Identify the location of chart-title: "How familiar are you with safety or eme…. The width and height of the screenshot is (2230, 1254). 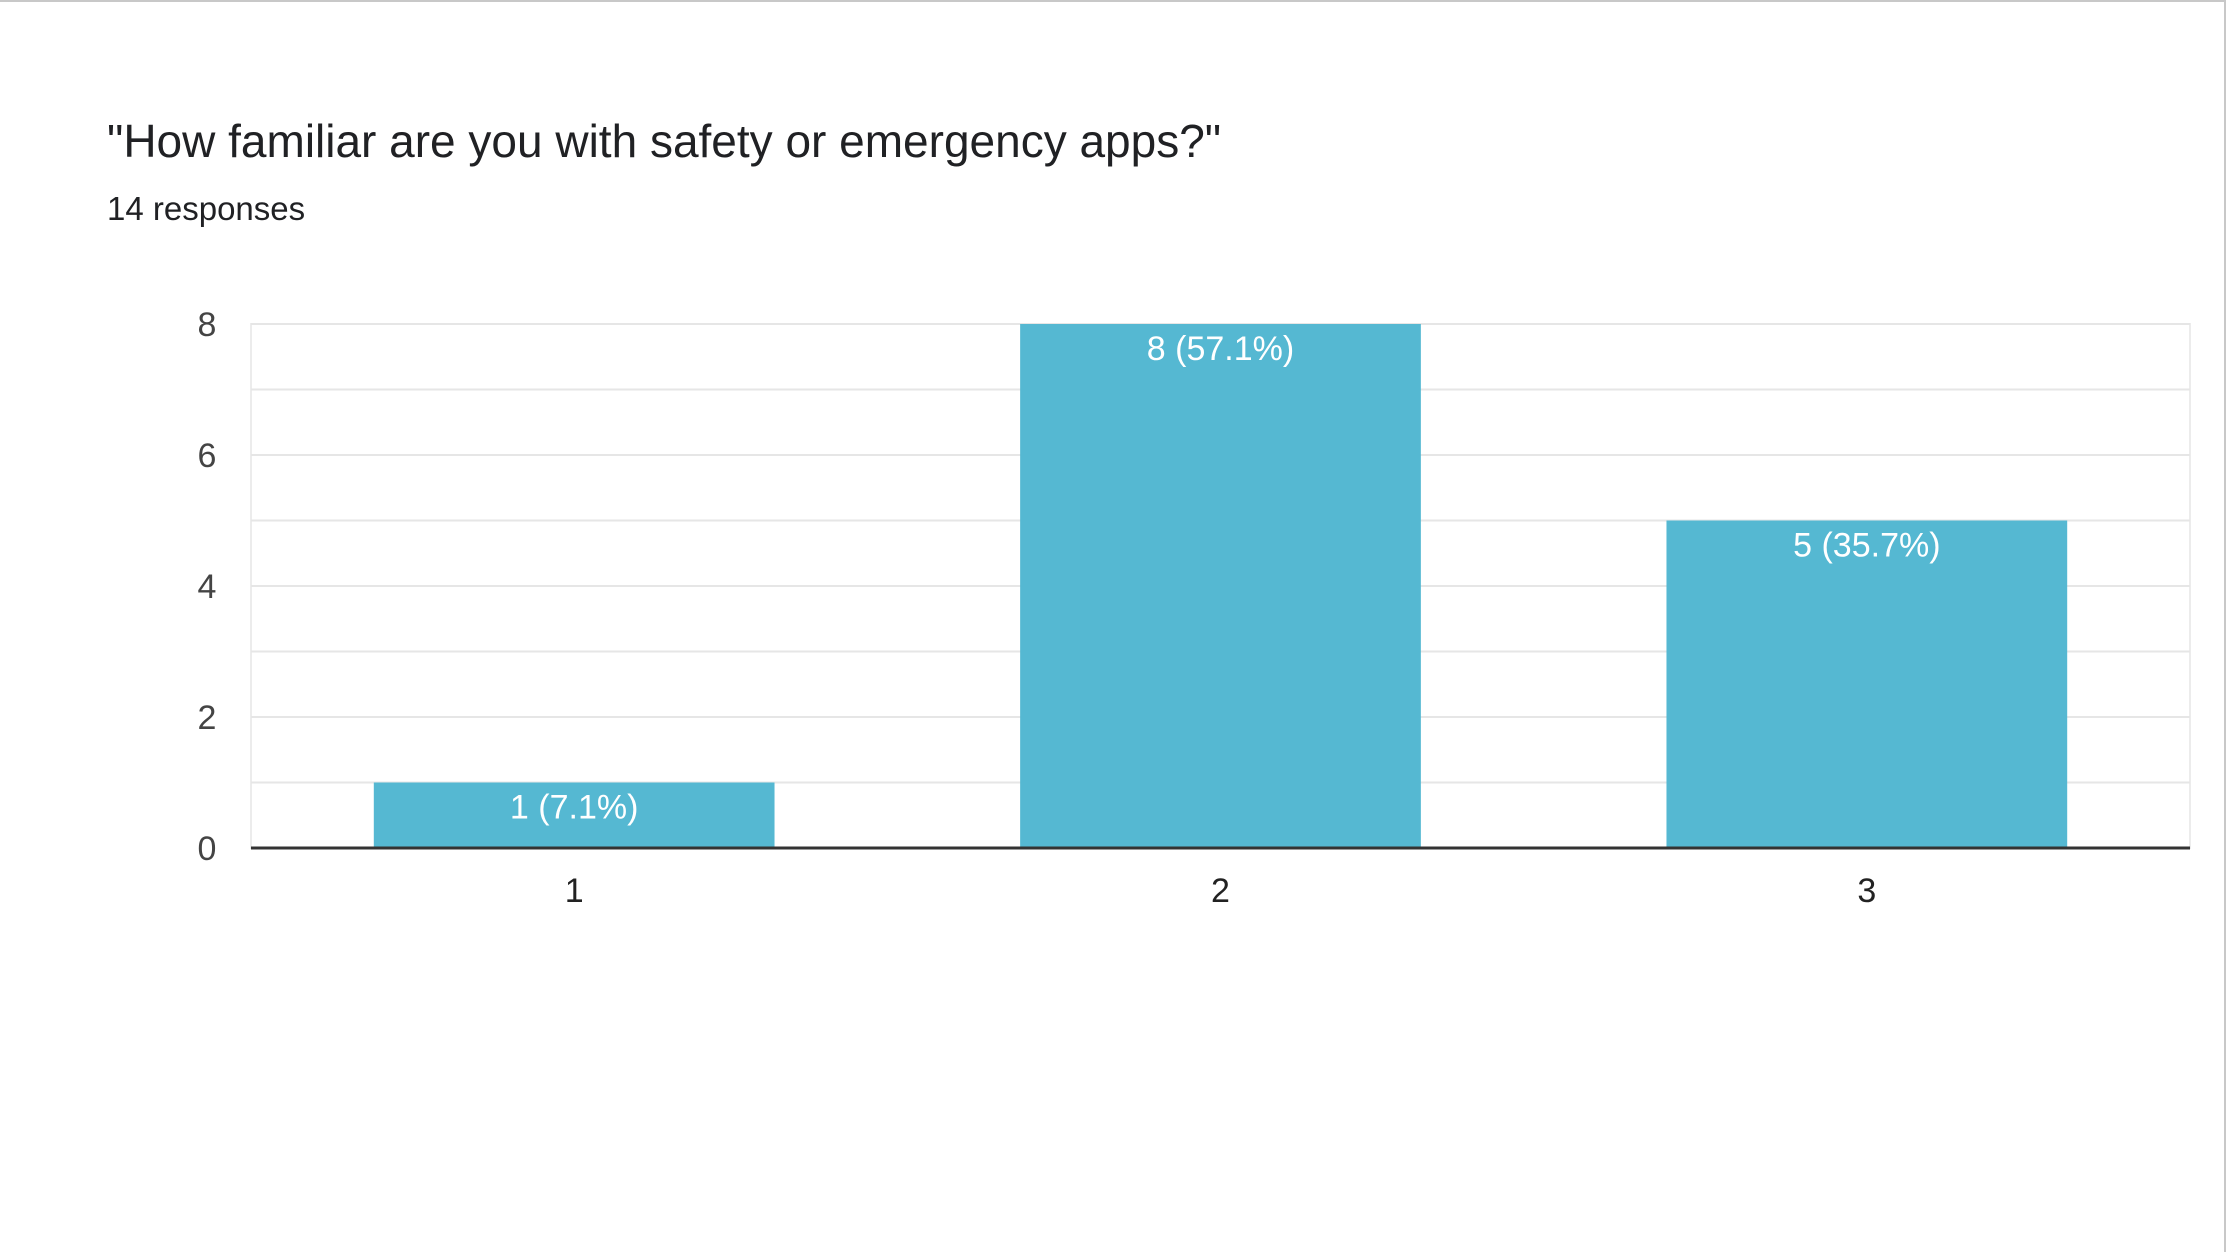
(664, 141).